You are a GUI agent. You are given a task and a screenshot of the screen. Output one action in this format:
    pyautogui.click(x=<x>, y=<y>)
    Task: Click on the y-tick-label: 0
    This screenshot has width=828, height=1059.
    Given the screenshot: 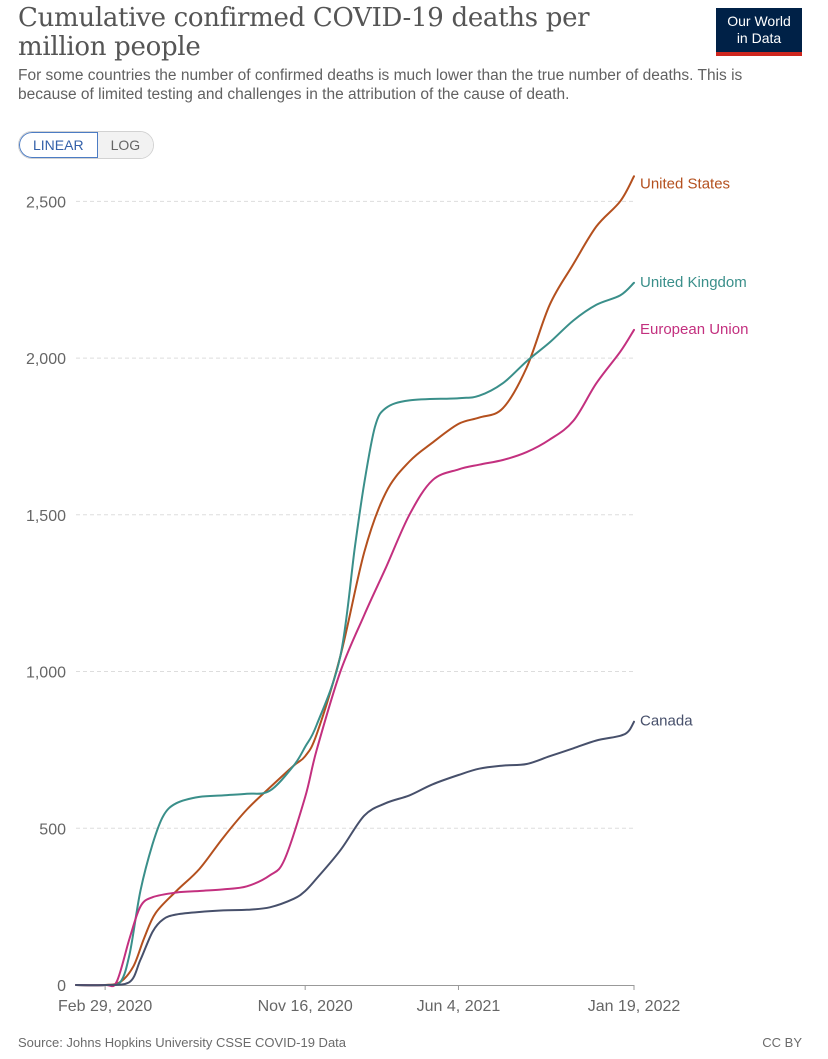 What is the action you would take?
    pyautogui.click(x=61, y=986)
    